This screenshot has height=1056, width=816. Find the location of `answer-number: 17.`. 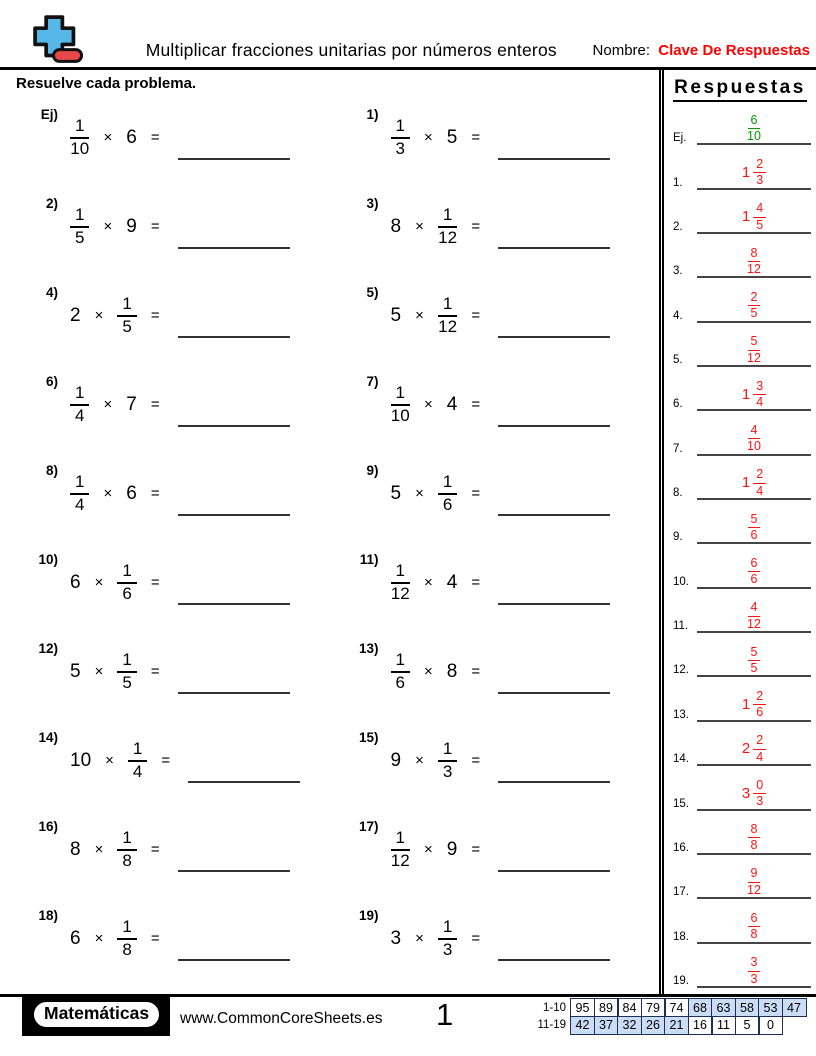

answer-number: 17. is located at coordinates (681, 892).